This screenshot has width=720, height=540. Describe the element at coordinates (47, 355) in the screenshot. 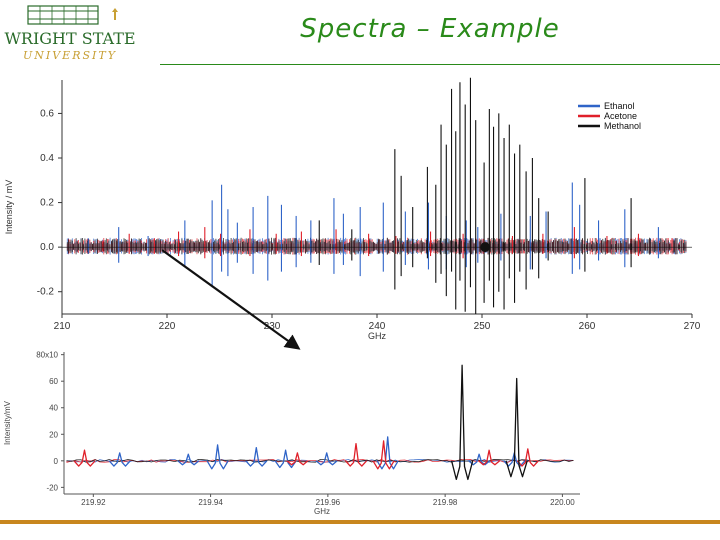

I see `inset-y-tick-label: 80x10` at that location.